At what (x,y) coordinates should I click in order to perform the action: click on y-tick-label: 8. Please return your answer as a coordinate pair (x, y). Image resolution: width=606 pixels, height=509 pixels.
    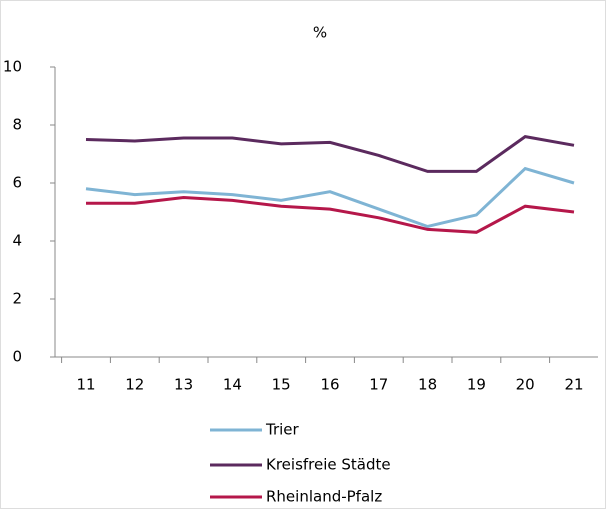
    Looking at the image, I should click on (17, 125).